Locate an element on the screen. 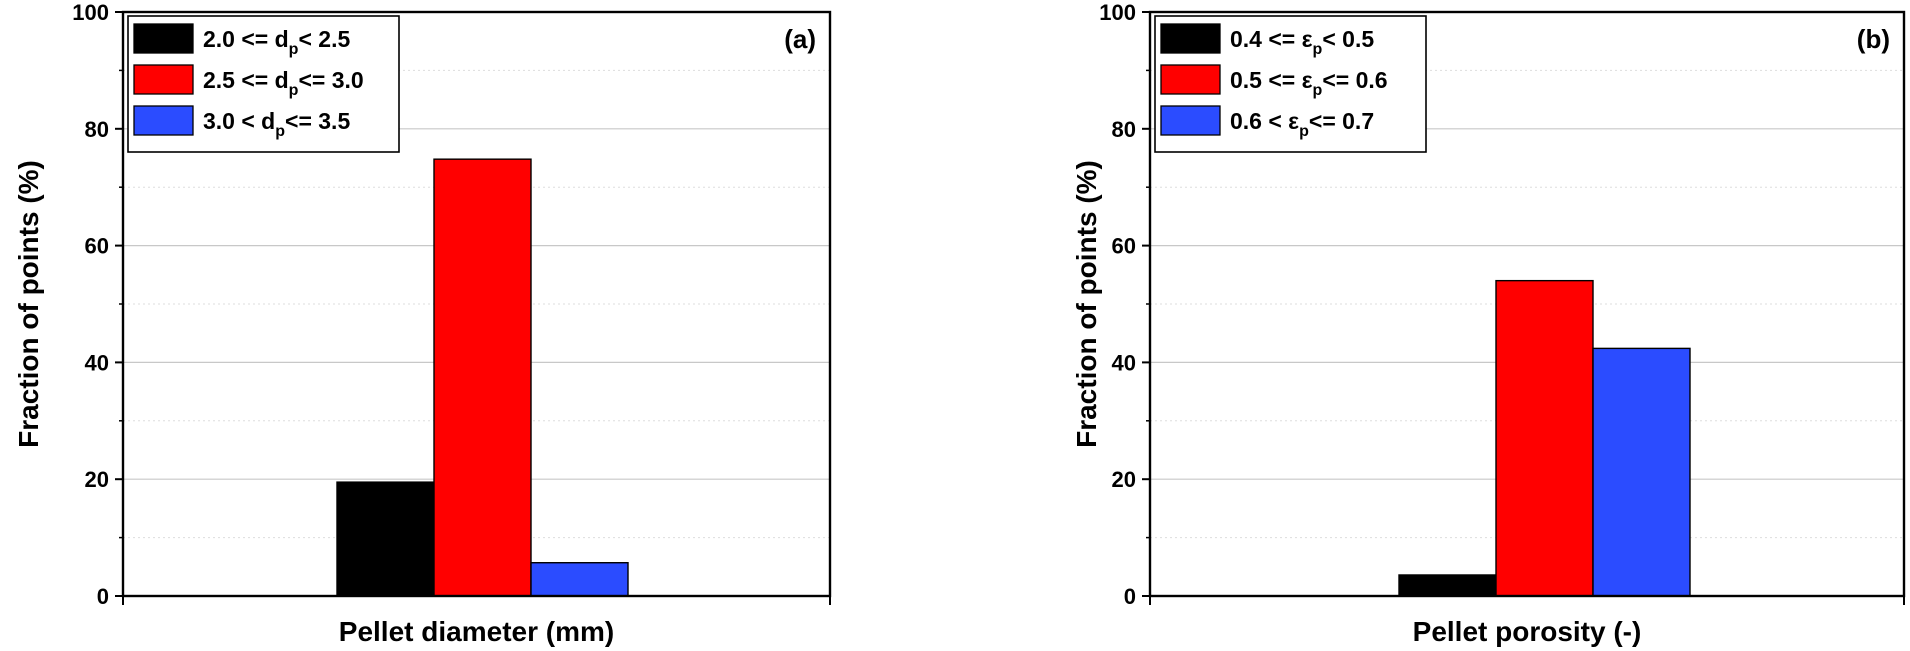  x-axis-label: Pellet diameter (mm) is located at coordinates (476, 631).